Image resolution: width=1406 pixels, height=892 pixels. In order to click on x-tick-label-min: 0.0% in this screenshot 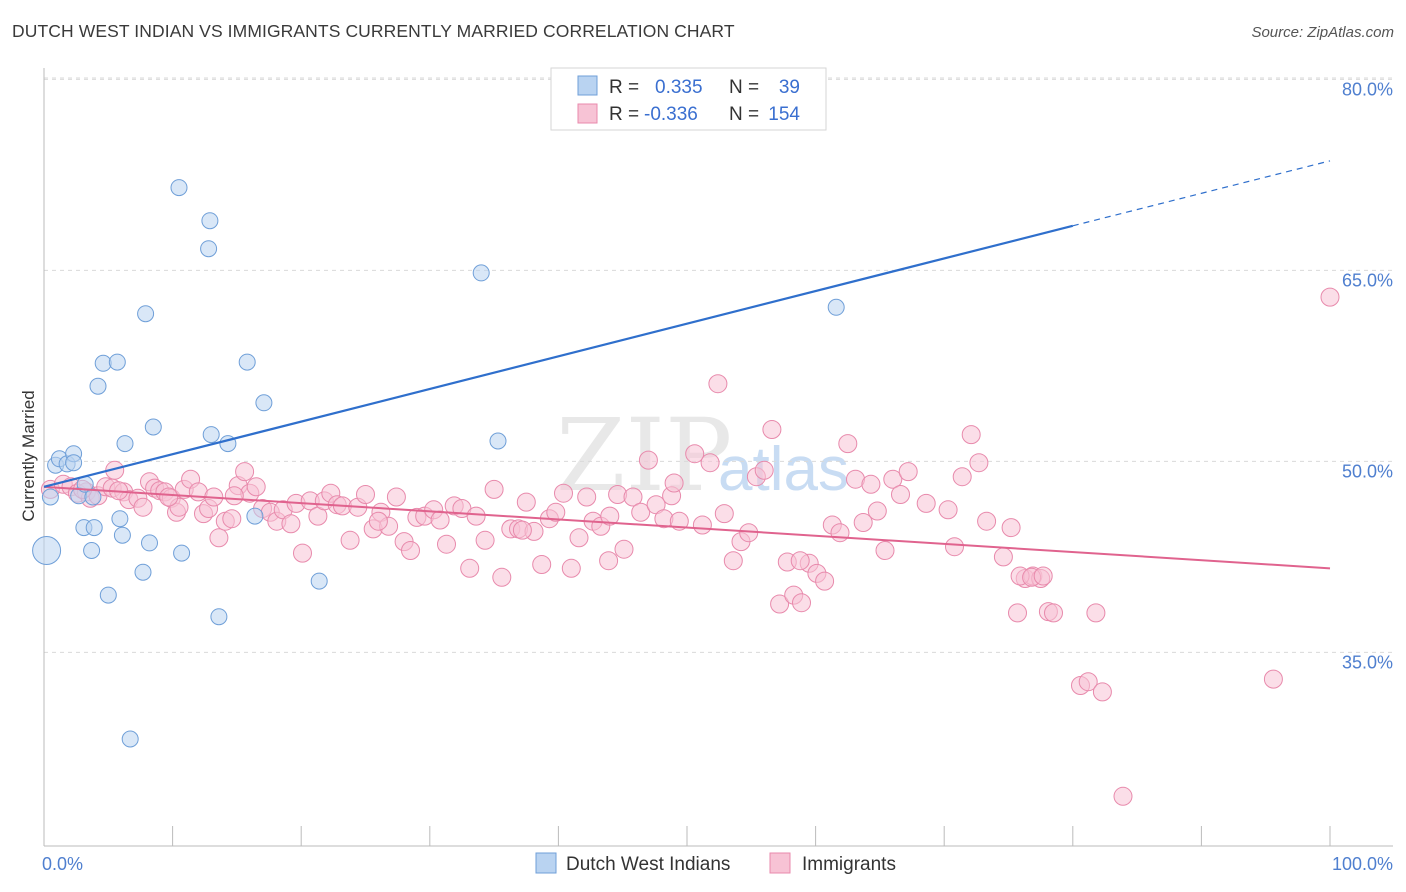, I will do `click(62, 864)`.